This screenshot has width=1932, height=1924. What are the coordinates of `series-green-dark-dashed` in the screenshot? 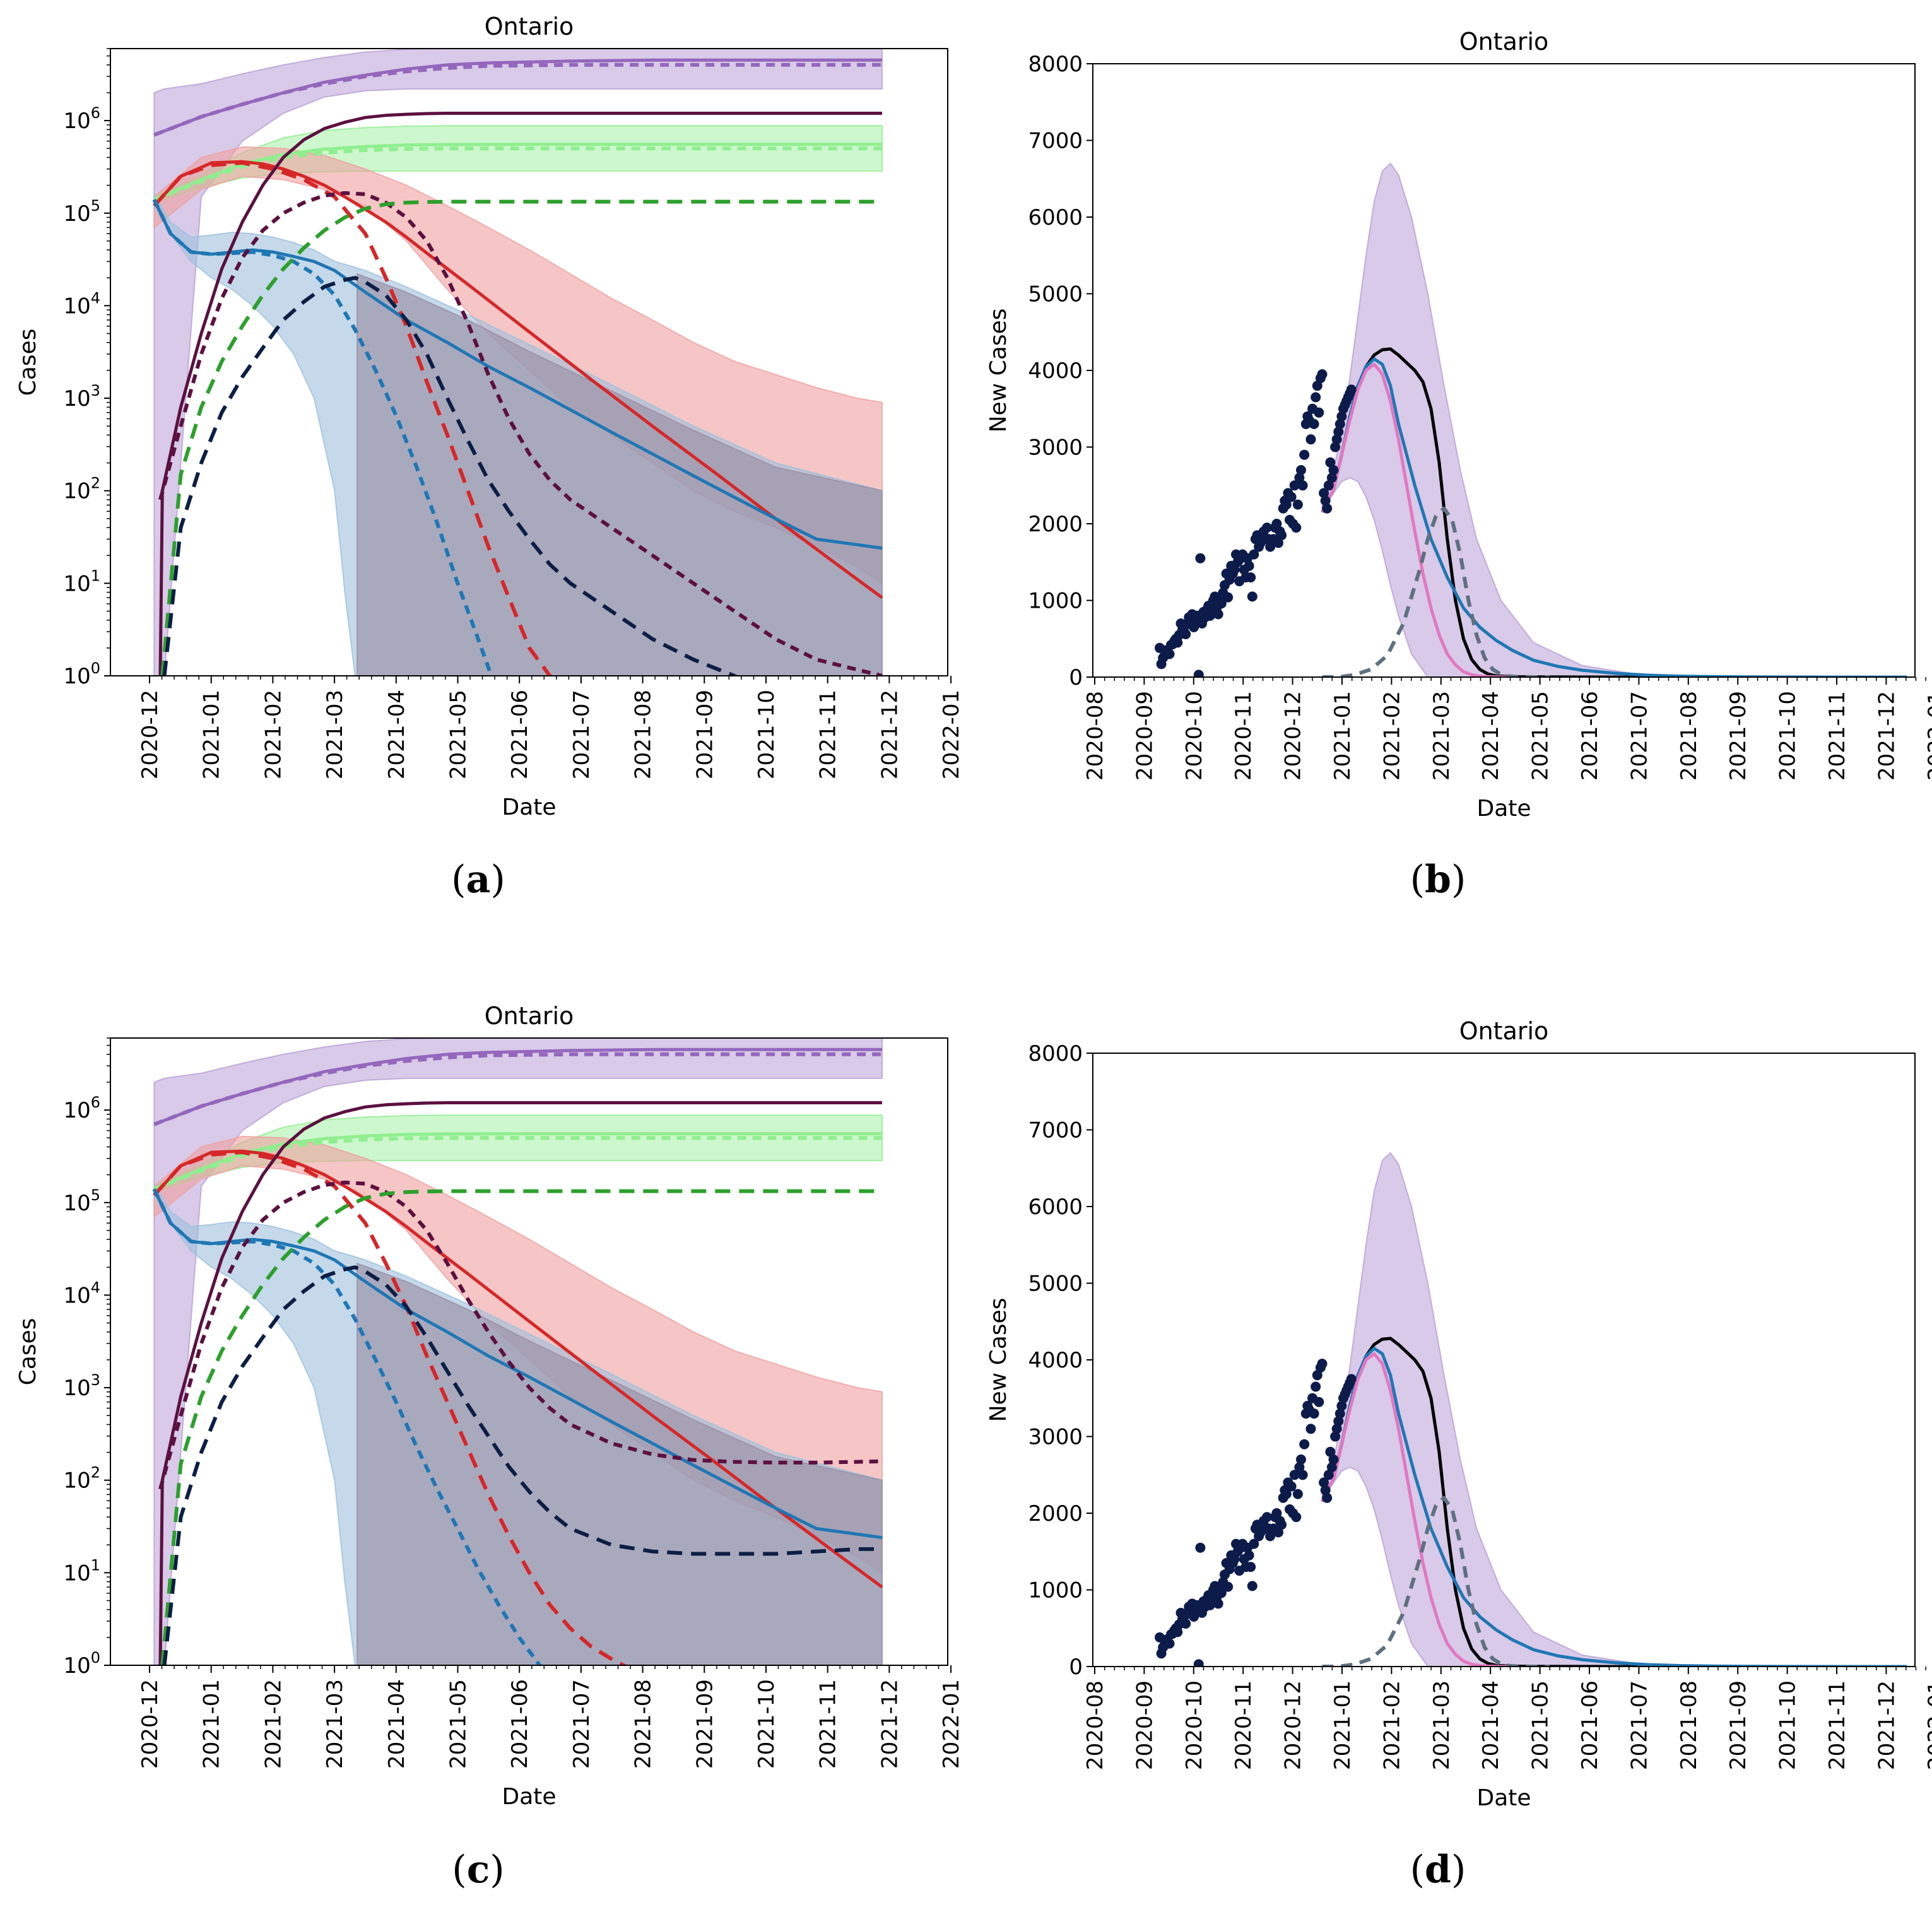 It's located at (521, 1427).